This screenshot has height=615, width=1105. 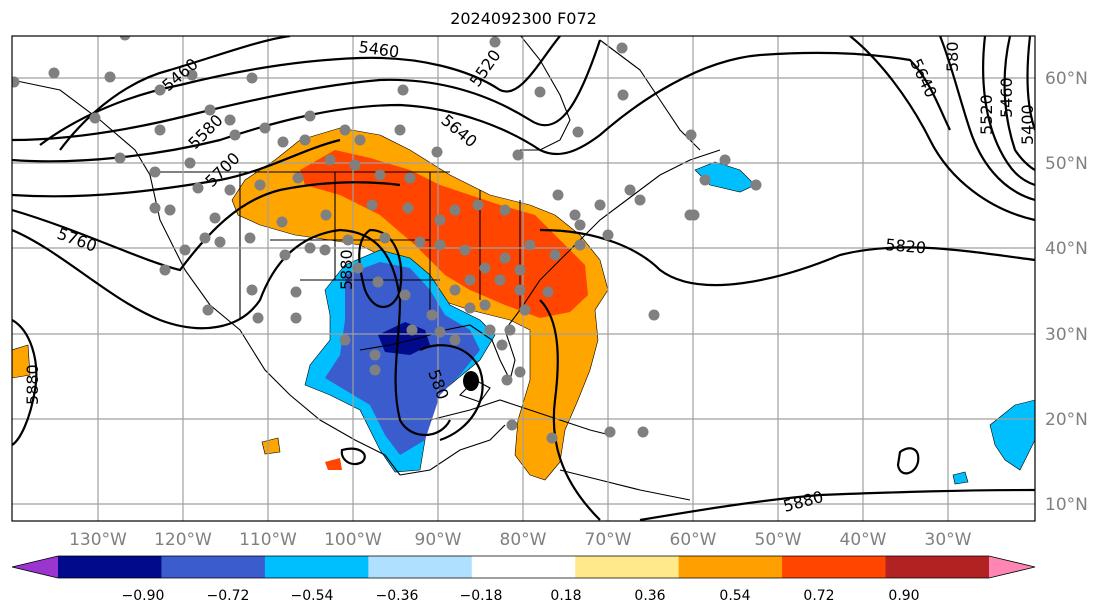 I want to click on colorbar-tick: 0.90, so click(x=903, y=596).